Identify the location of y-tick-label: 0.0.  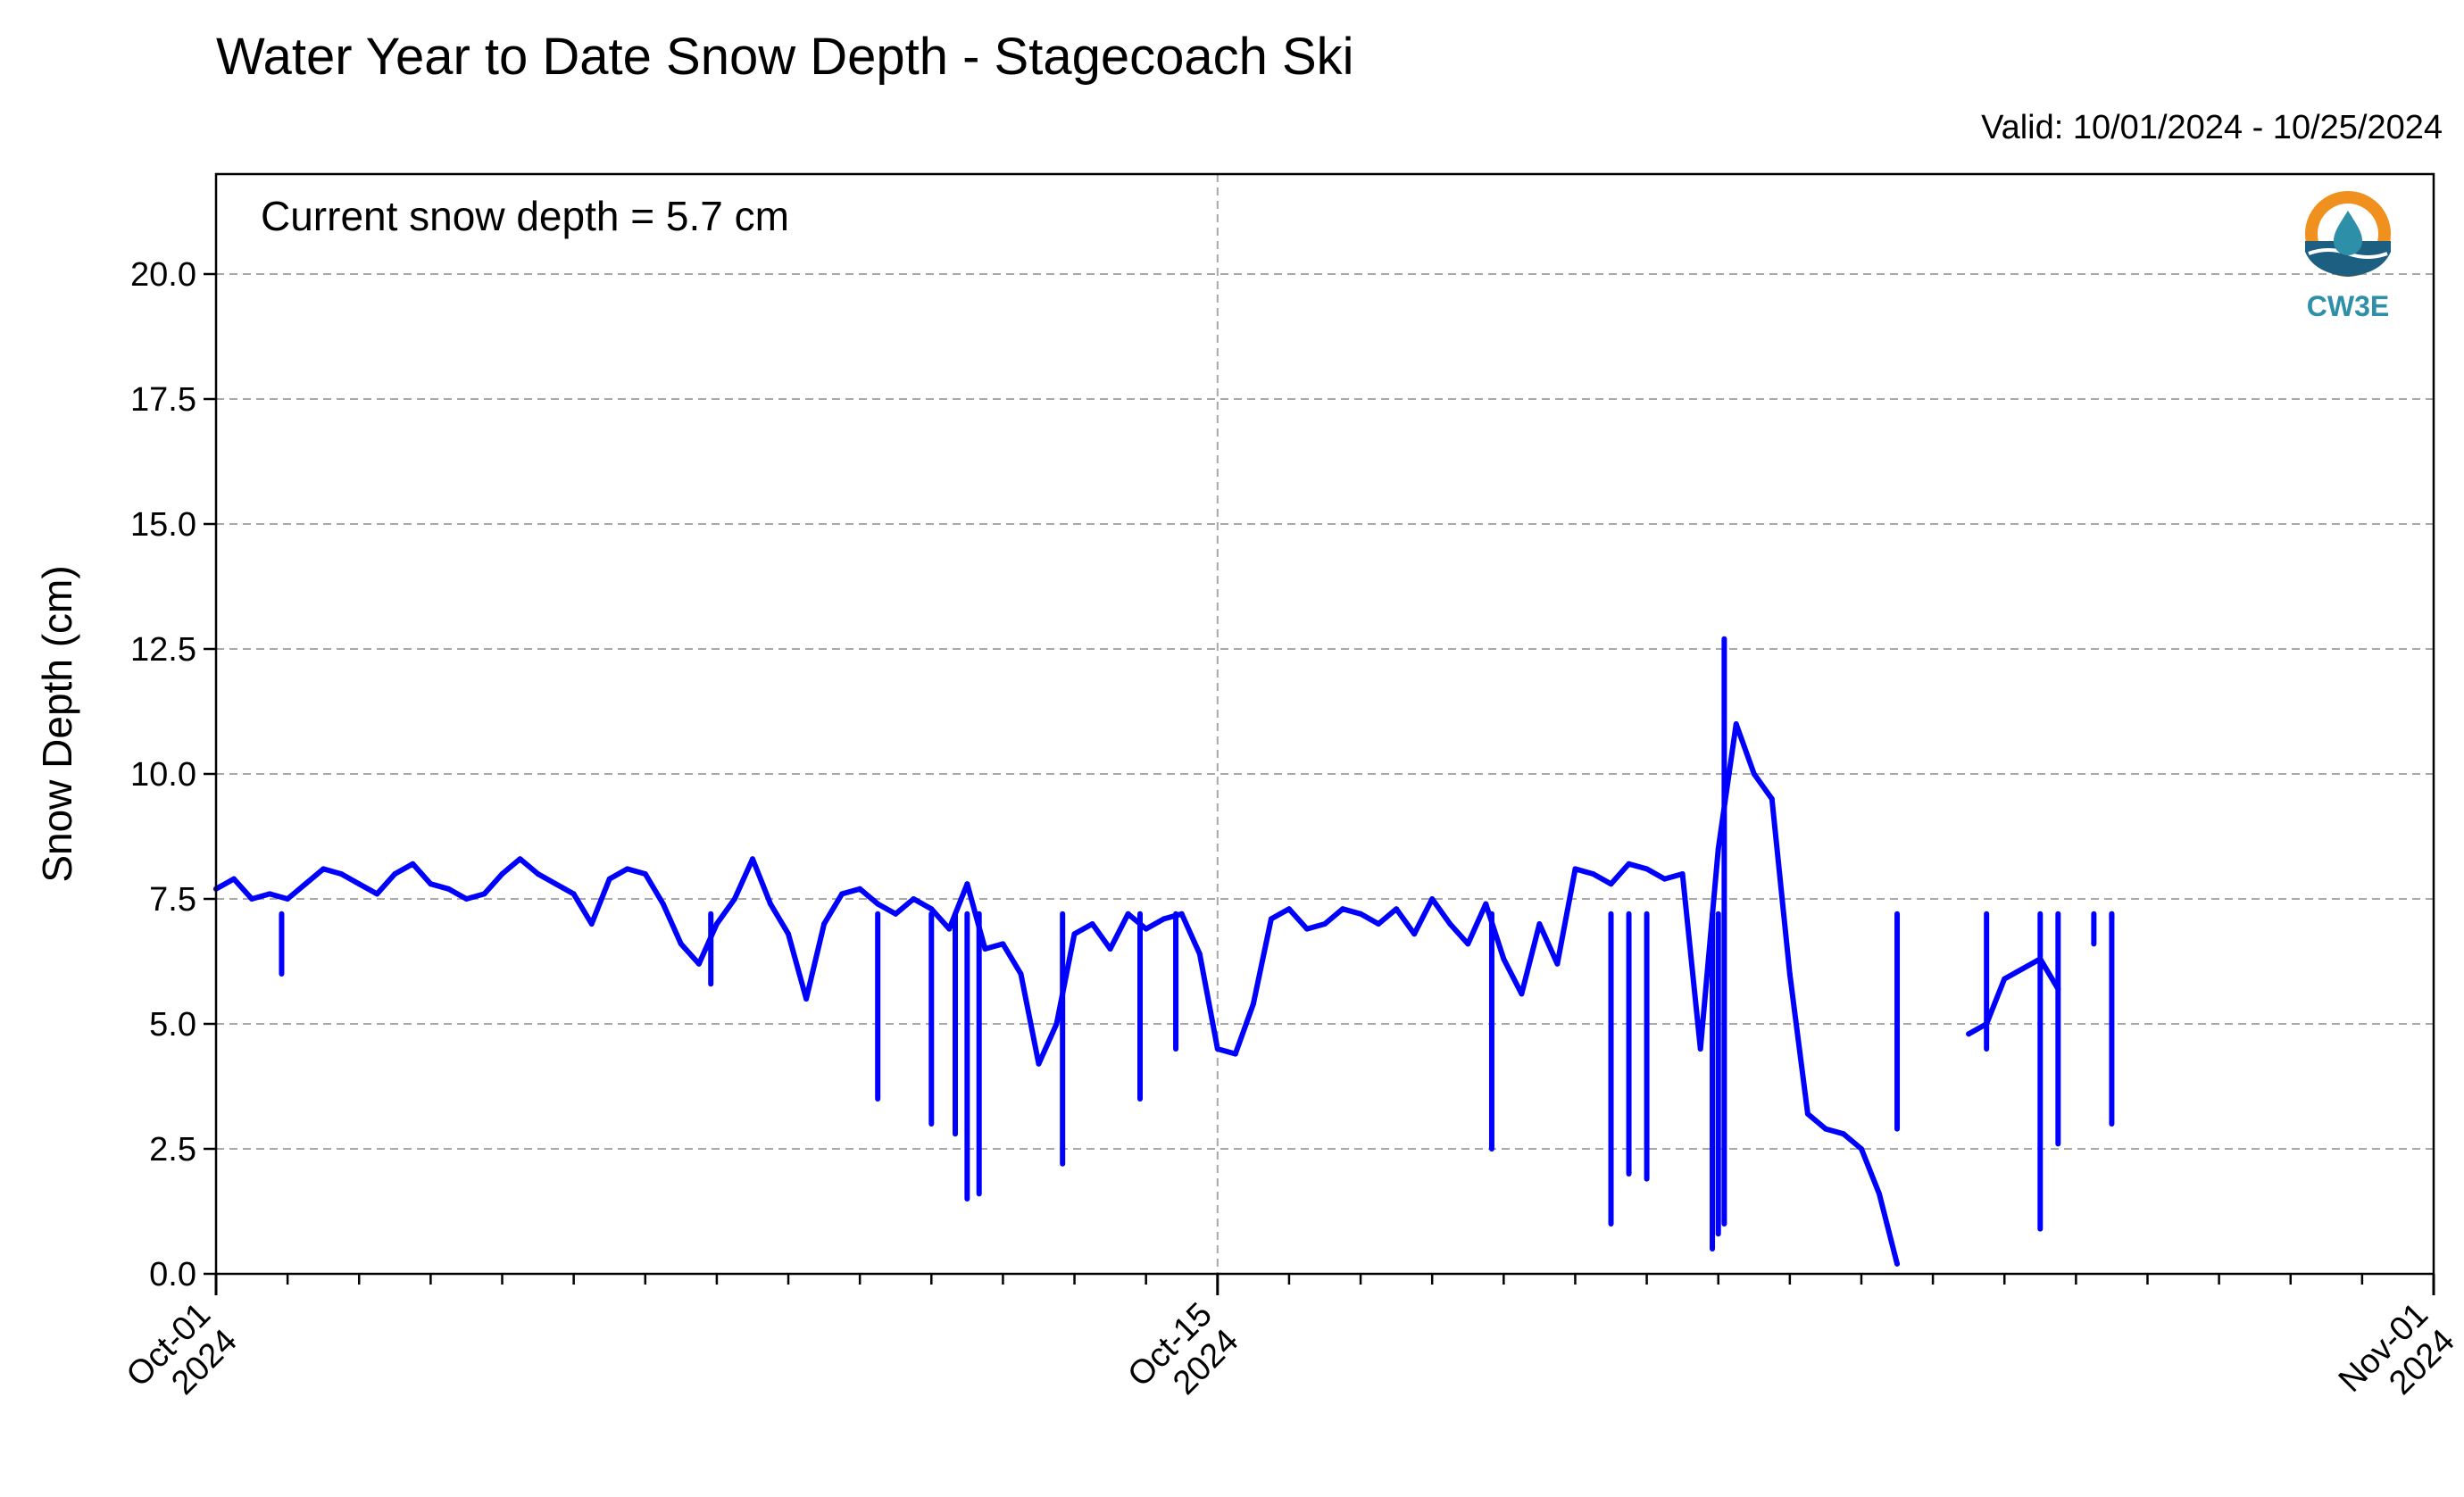
(172, 1274).